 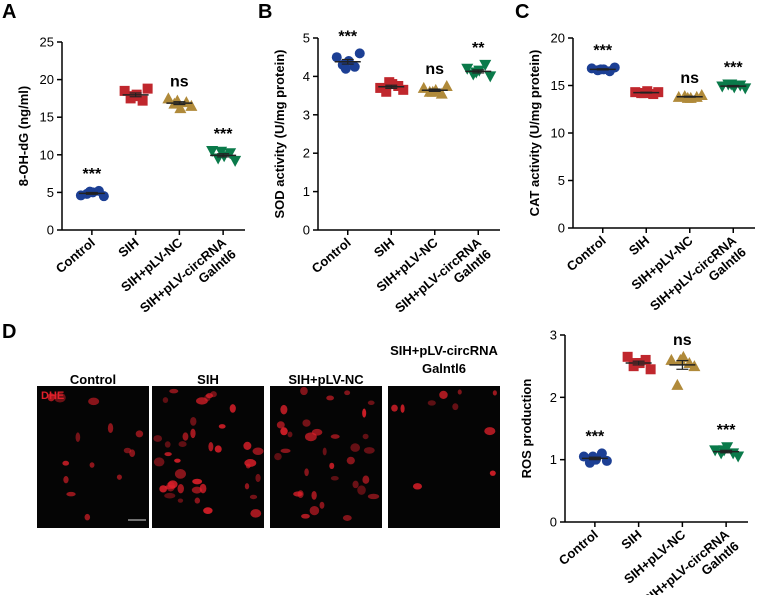 What do you see at coordinates (444, 368) in the screenshot?
I see `image-label-line: Galntl6` at bounding box center [444, 368].